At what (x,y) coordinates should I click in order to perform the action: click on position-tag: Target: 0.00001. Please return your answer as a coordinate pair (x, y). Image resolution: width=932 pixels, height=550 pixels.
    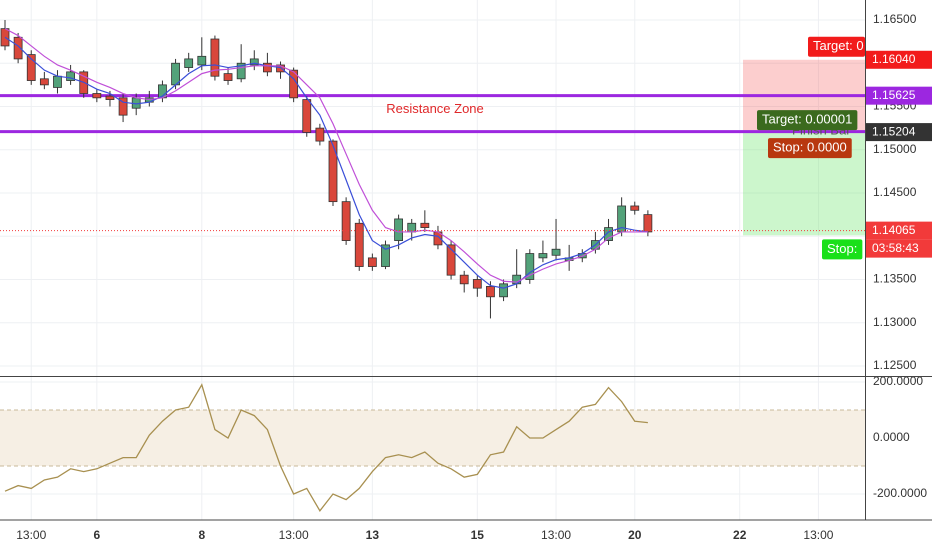
    Looking at the image, I should click on (807, 119).